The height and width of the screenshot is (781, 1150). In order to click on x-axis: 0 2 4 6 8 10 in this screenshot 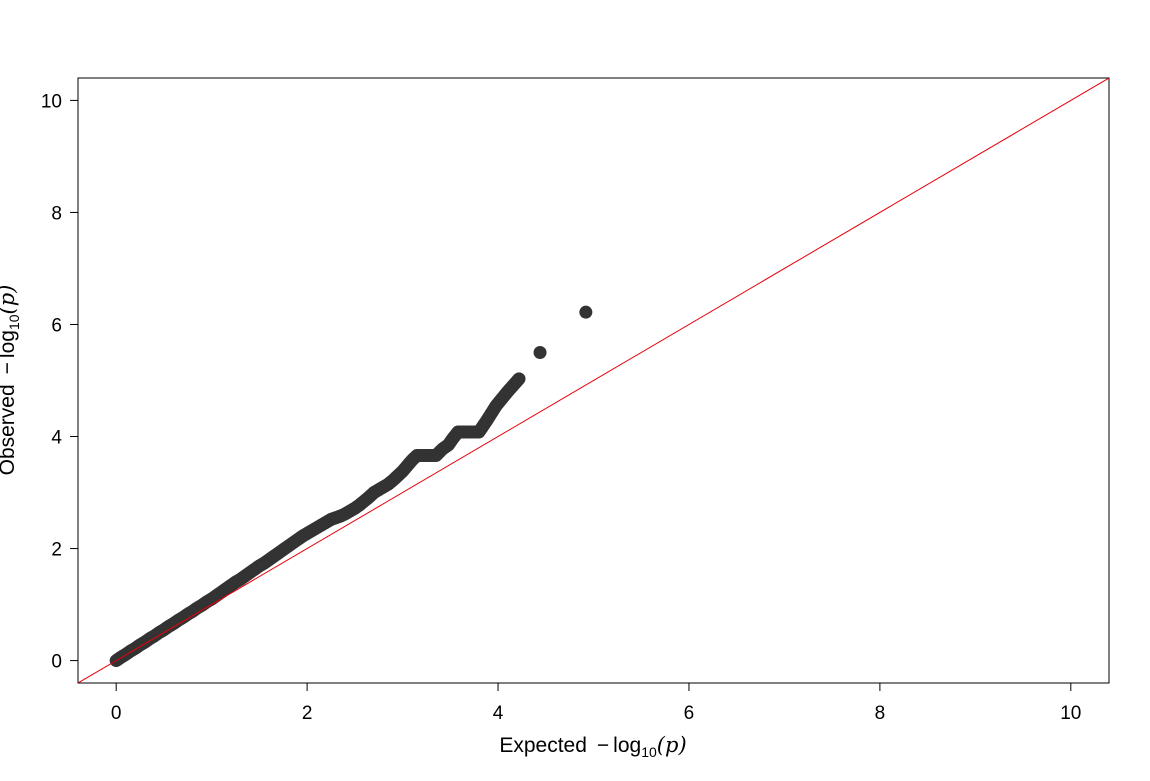, I will do `click(596, 703)`.